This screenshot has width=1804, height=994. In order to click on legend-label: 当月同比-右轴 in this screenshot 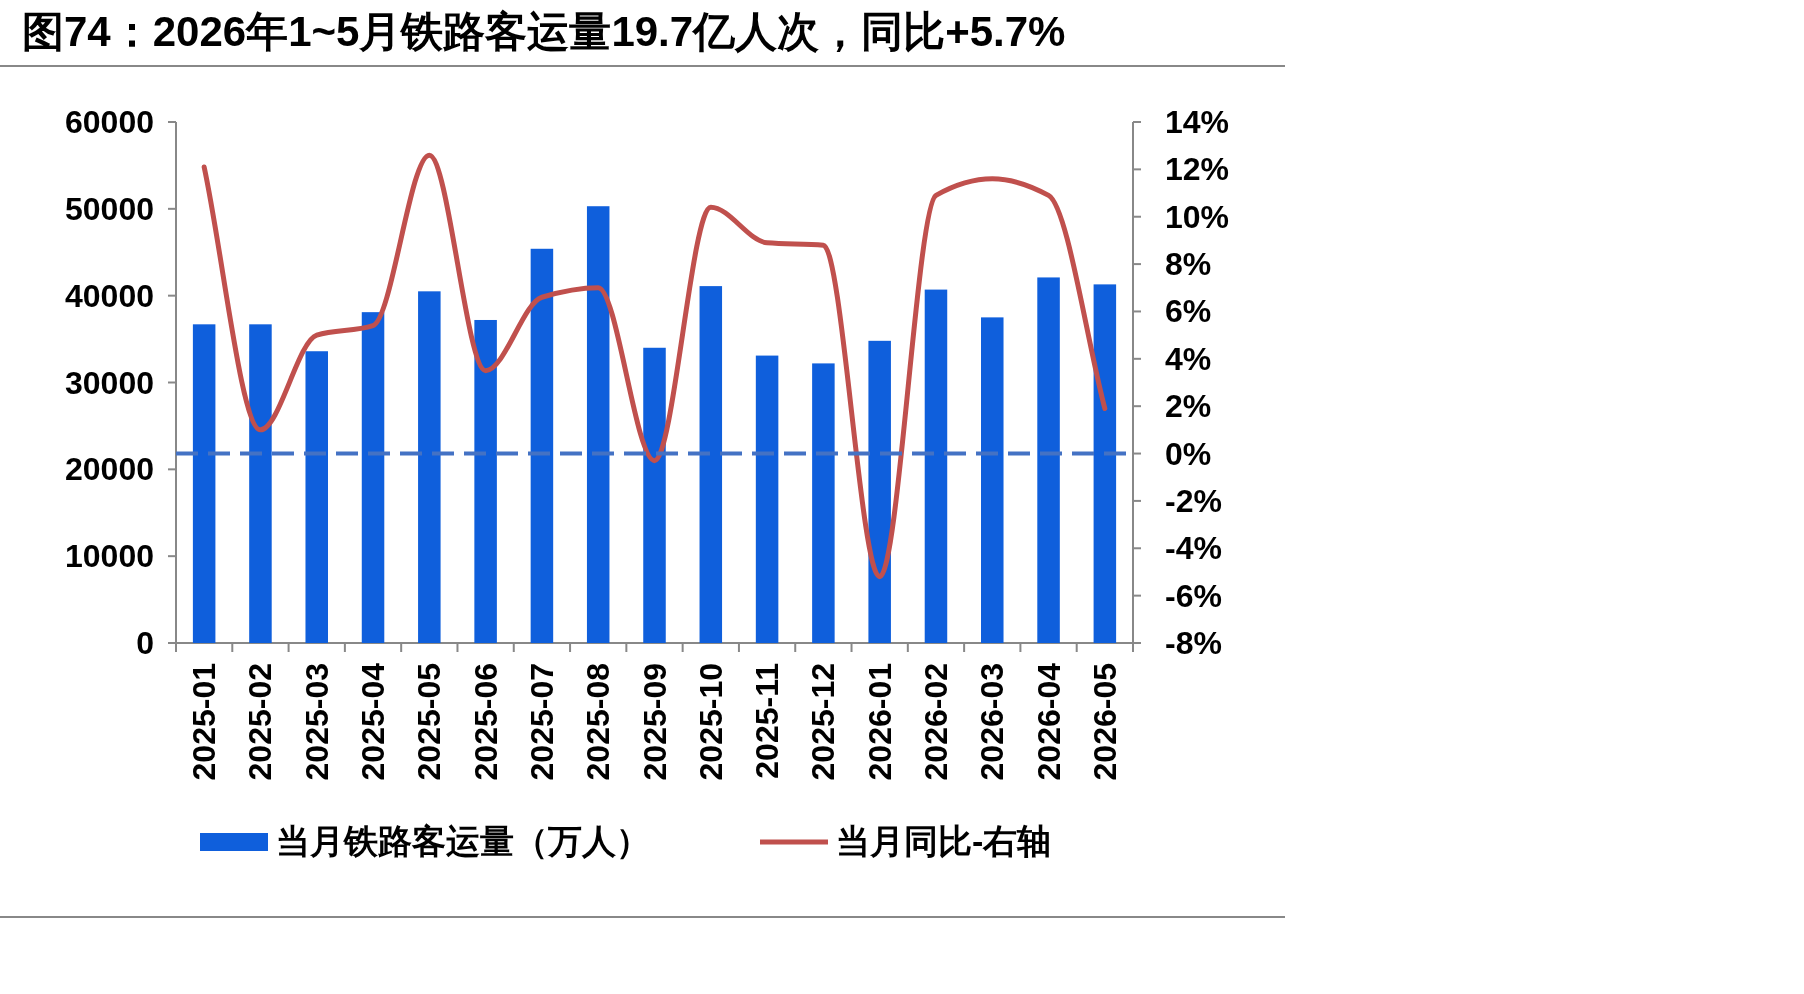, I will do `click(944, 841)`.